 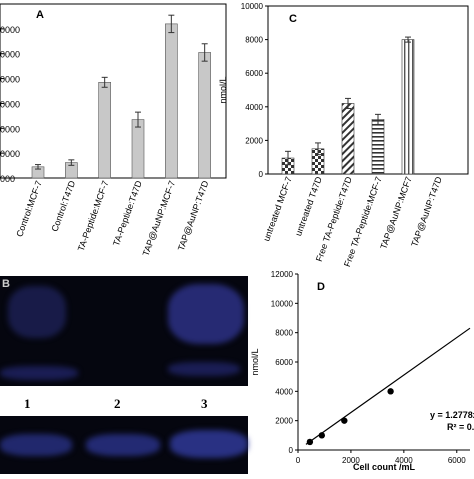 What do you see at coordinates (40, 15) in the screenshot?
I see `panel-letter: A` at bounding box center [40, 15].